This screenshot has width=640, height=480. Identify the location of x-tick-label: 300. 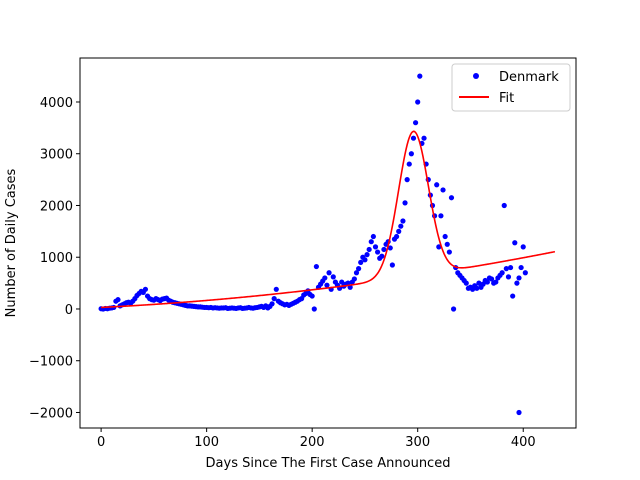
(417, 442).